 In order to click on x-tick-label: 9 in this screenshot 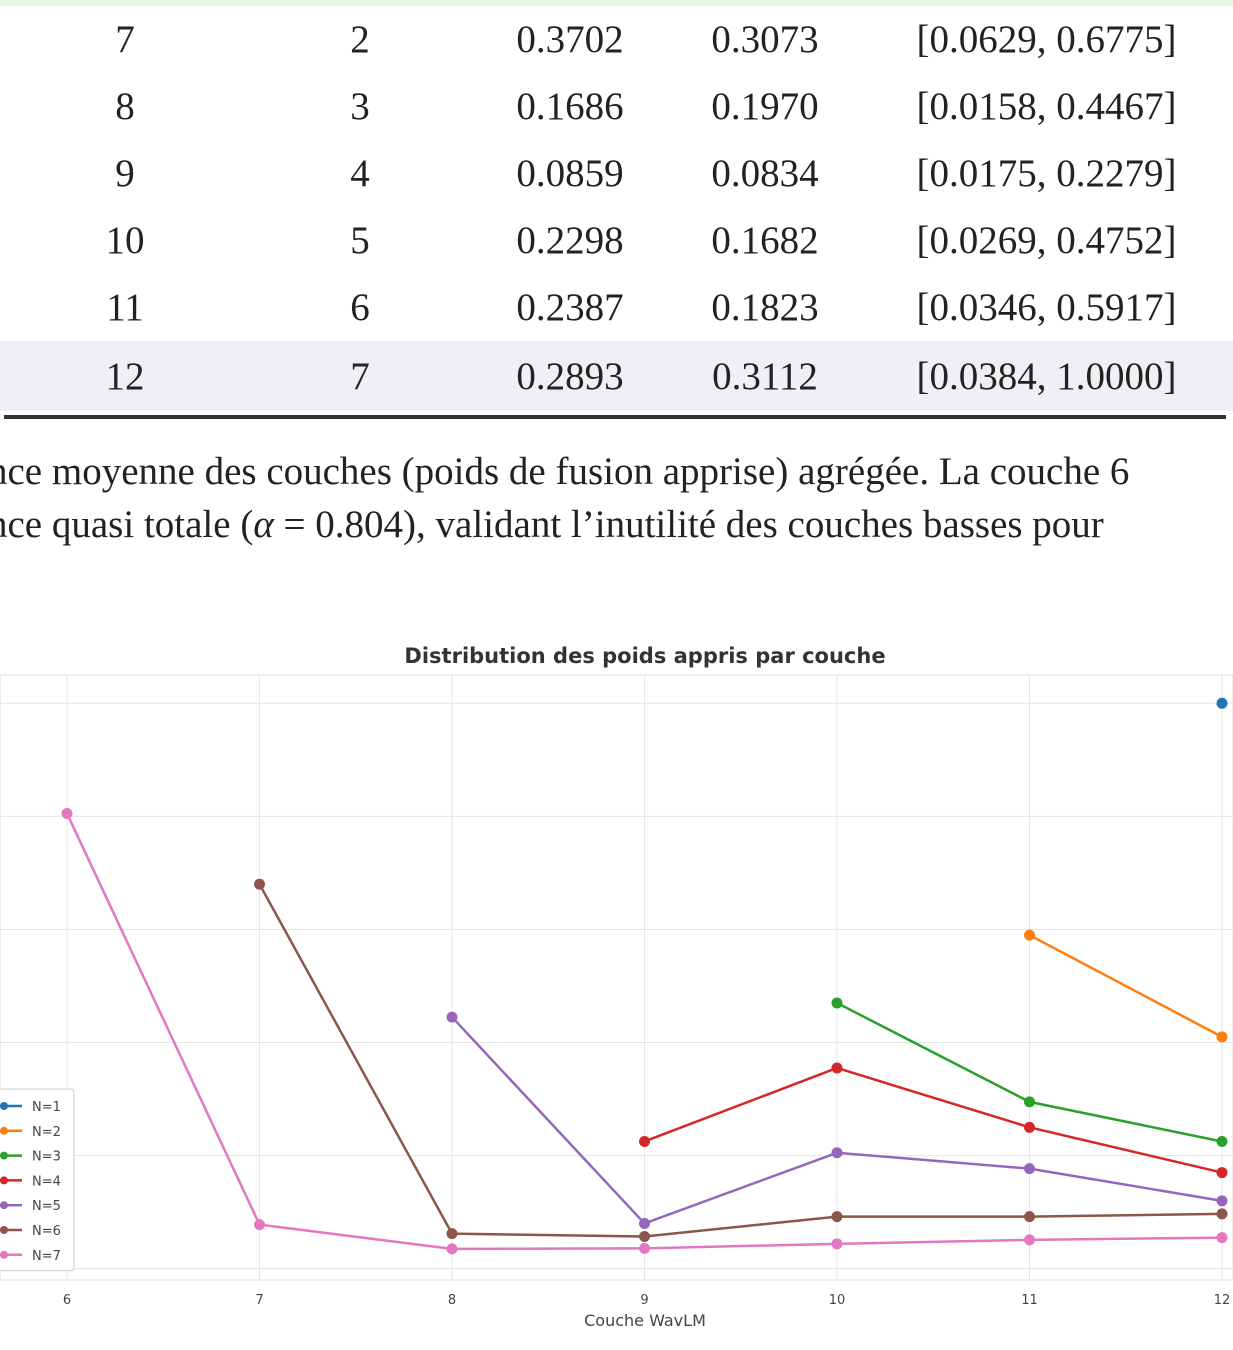, I will do `click(644, 1300)`.